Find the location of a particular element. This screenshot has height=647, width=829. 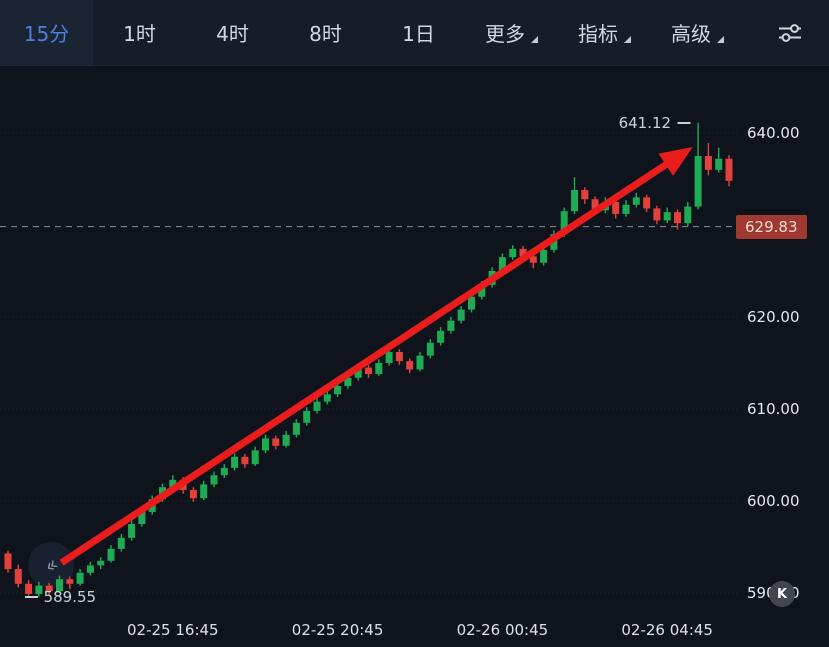

time-axis-label: 02-26 04:45 is located at coordinates (667, 630).